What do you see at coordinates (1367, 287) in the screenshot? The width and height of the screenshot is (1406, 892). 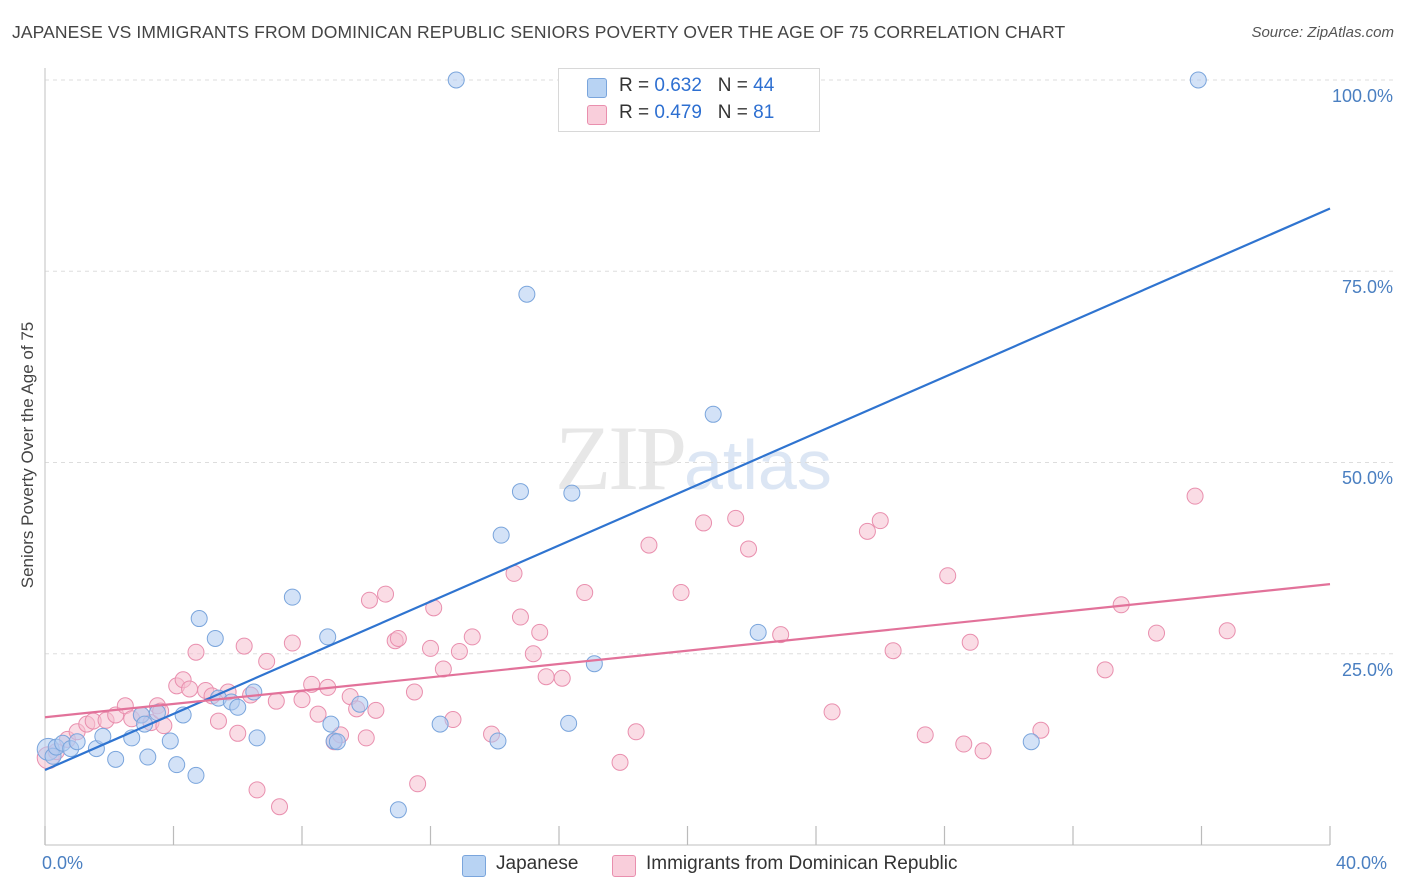 I see `y-tick-label-75: 75.0%` at bounding box center [1367, 287].